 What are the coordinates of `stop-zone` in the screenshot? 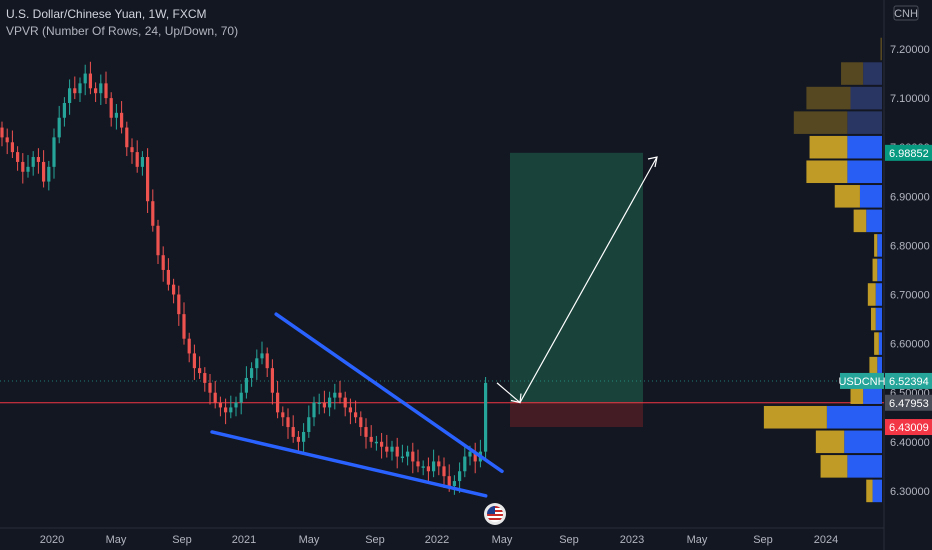 It's located at (576, 415).